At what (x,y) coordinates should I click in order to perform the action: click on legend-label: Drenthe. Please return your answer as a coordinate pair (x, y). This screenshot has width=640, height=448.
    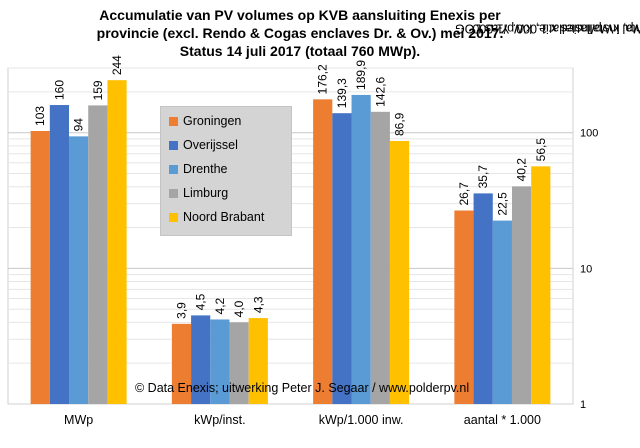
    Looking at the image, I should click on (205, 169).